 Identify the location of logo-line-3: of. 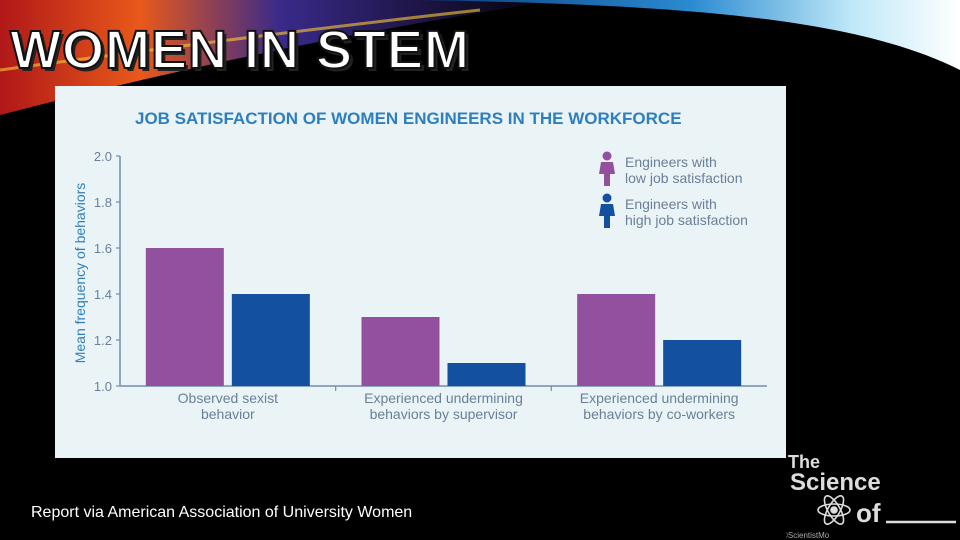
(868, 513).